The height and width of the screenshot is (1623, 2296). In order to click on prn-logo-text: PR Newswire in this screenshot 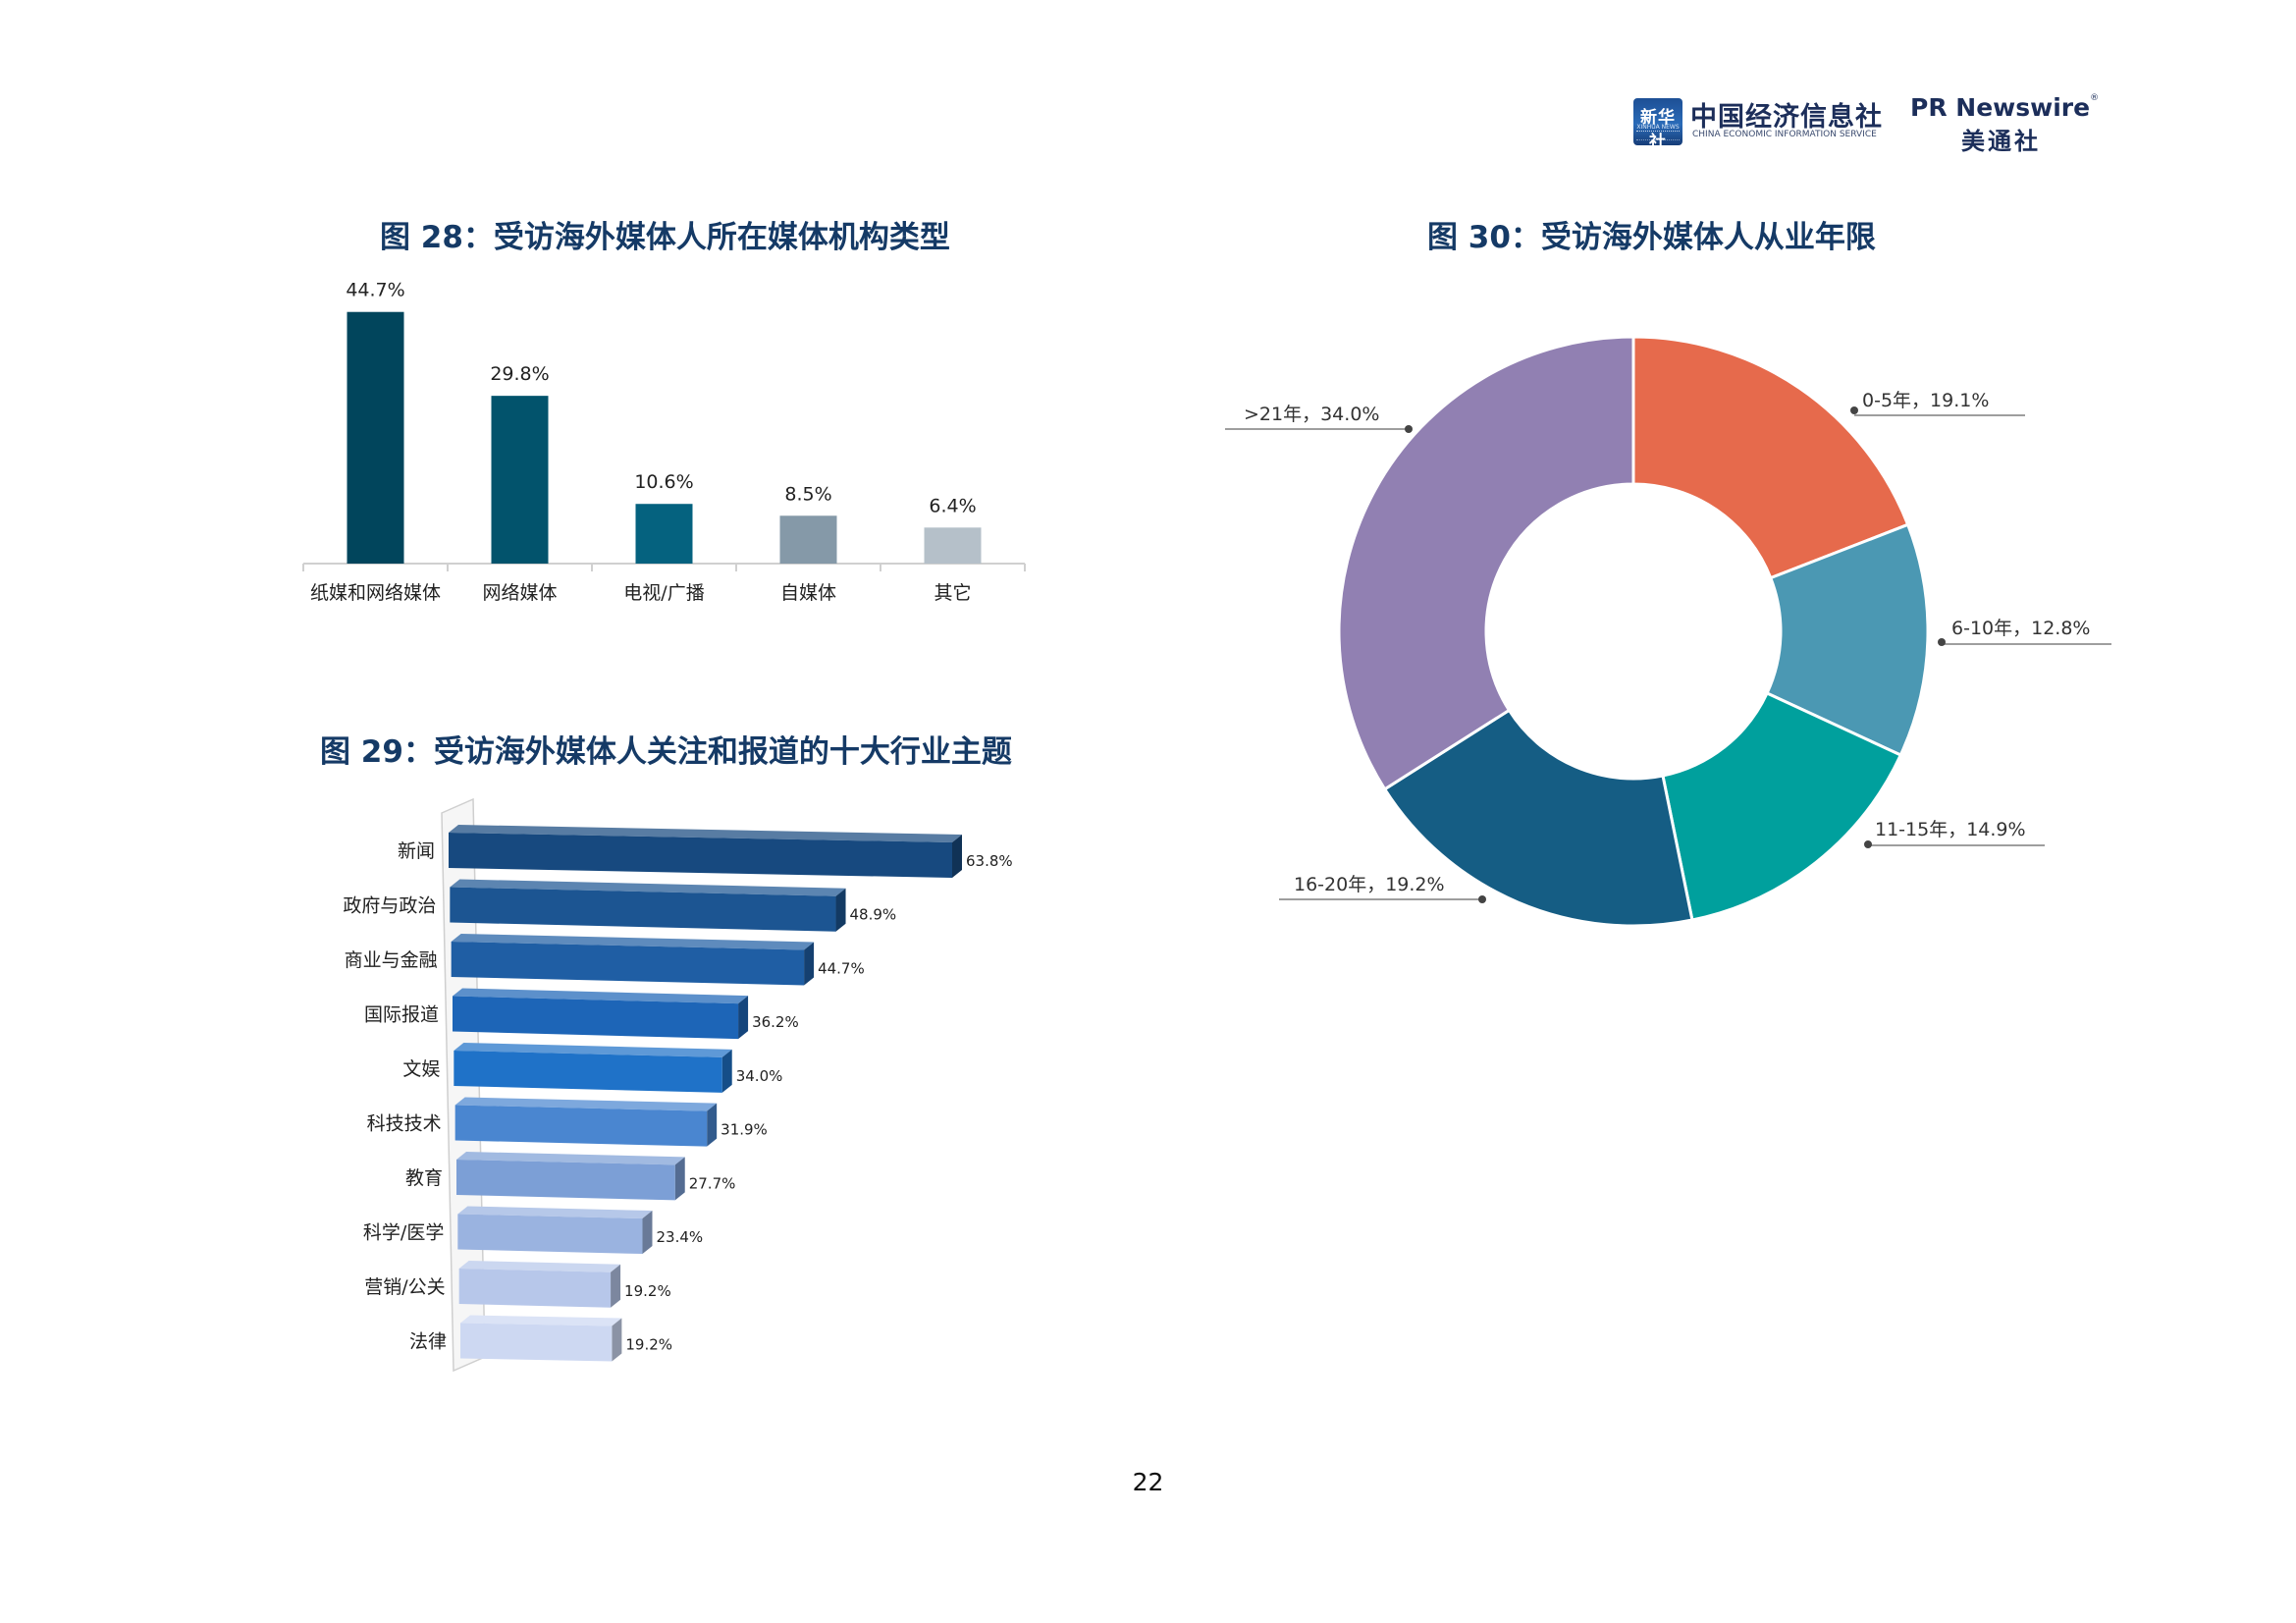, I will do `click(2000, 108)`.